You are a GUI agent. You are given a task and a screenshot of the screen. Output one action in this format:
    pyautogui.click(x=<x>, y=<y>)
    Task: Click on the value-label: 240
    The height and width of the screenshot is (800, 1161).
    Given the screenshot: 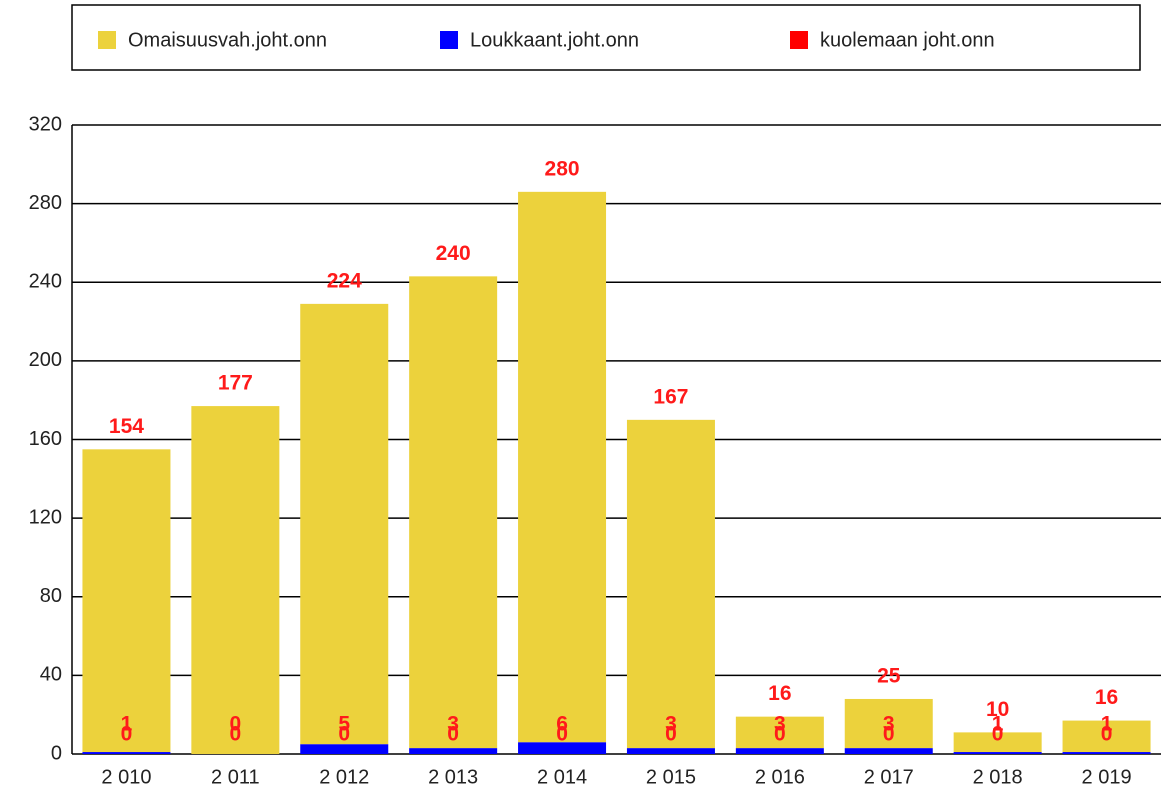 What is the action you would take?
    pyautogui.click(x=453, y=253)
    